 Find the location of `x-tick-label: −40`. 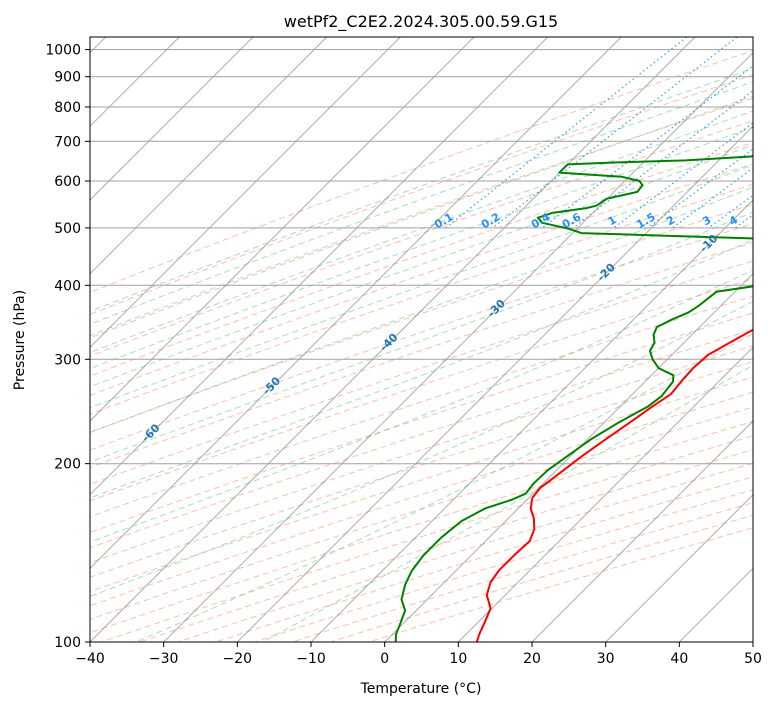

x-tick-label: −40 is located at coordinates (90, 659).